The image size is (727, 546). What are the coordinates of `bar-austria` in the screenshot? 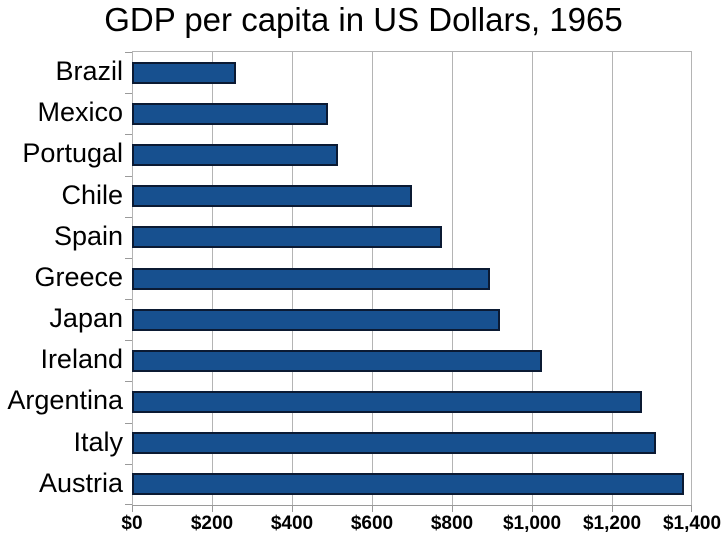 It's located at (408, 484).